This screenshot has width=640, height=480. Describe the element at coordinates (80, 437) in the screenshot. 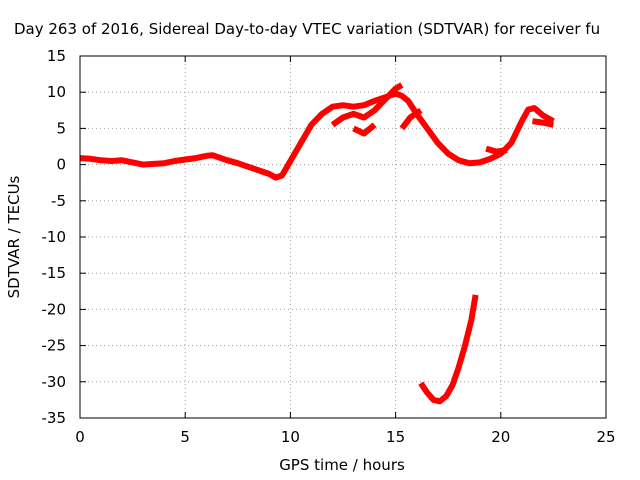

I see `x-tick-label: 0` at that location.